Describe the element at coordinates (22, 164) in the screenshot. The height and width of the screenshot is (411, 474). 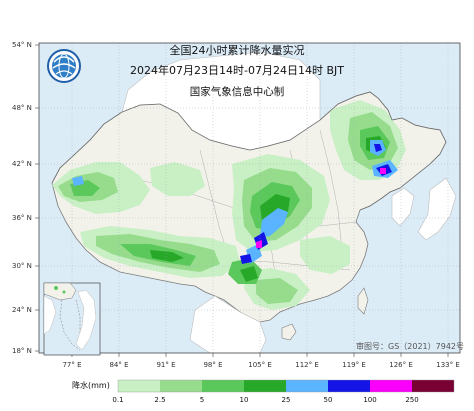
I see `latitude-label: 42° N` at that location.